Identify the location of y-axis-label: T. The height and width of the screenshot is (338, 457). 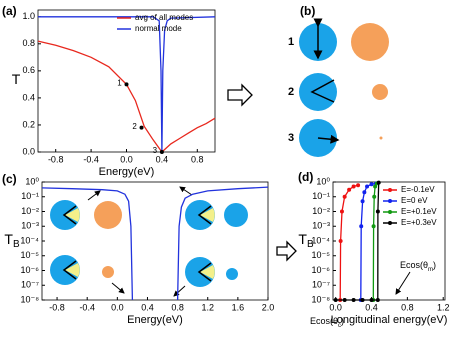
(16, 79).